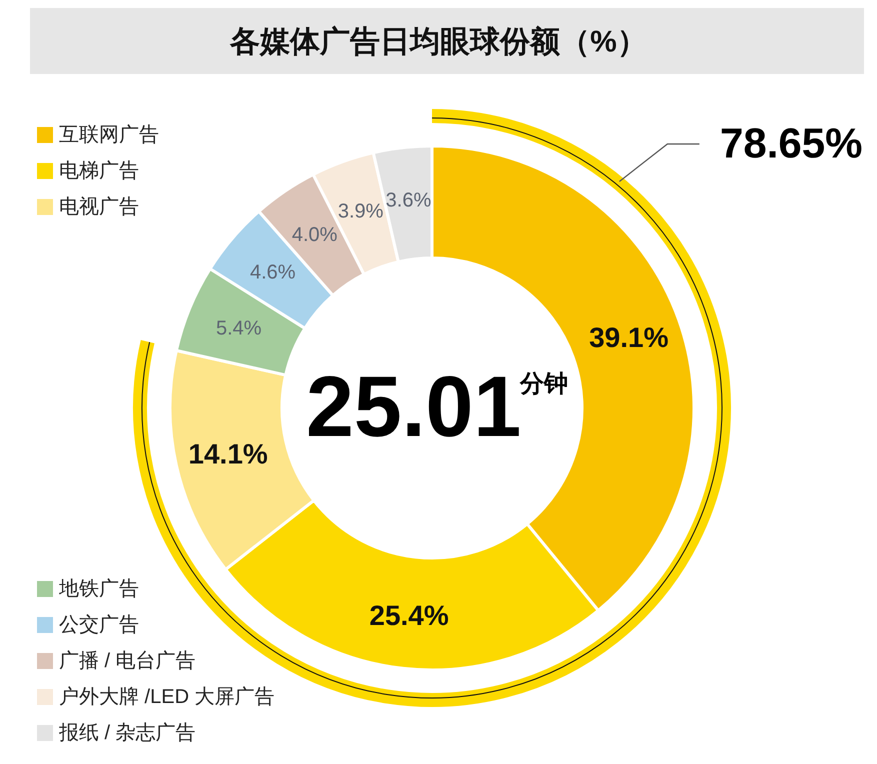  I want to click on chart-title: 各媒体广告日均眼球份额（%）, so click(438, 41).